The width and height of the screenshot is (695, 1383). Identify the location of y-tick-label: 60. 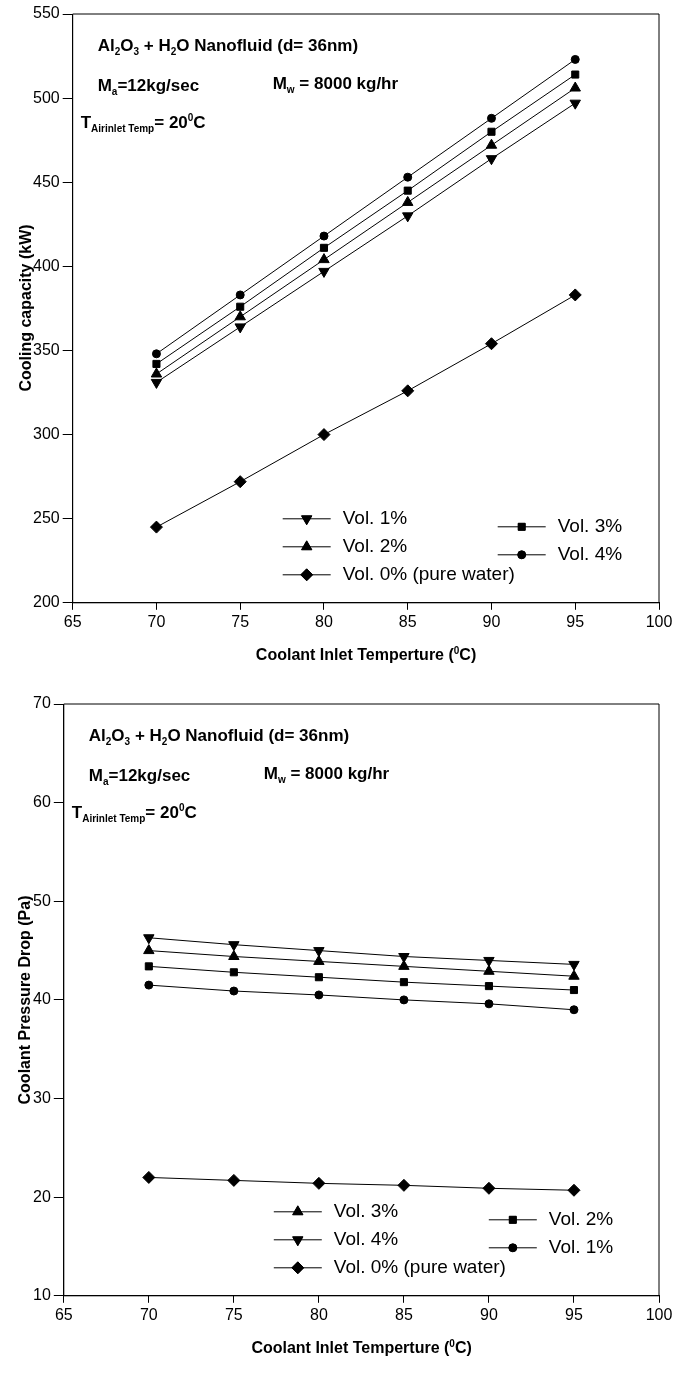
(42, 802).